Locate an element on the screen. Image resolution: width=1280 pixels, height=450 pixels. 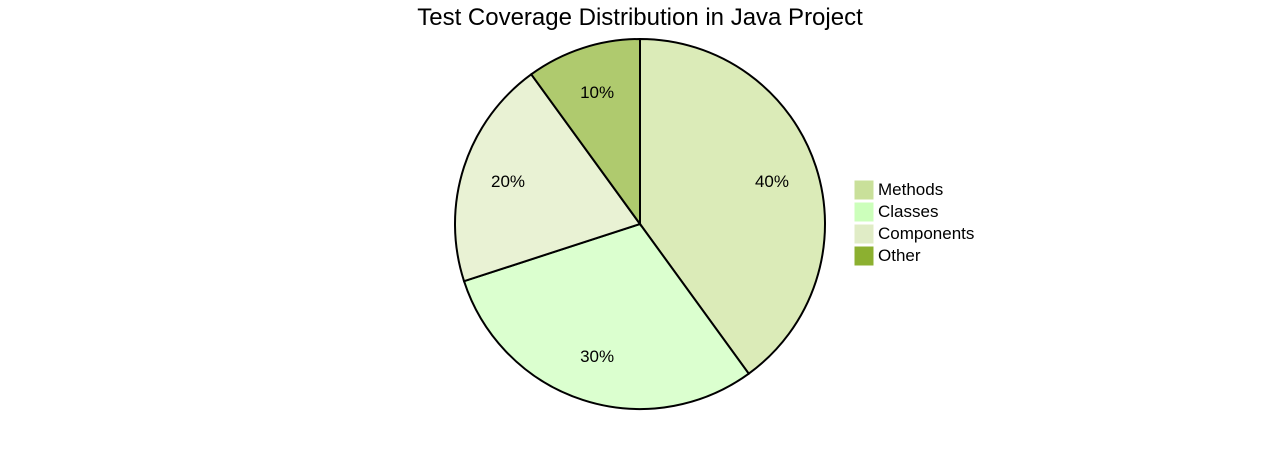
slice-label-classes: 30% is located at coordinates (597, 356).